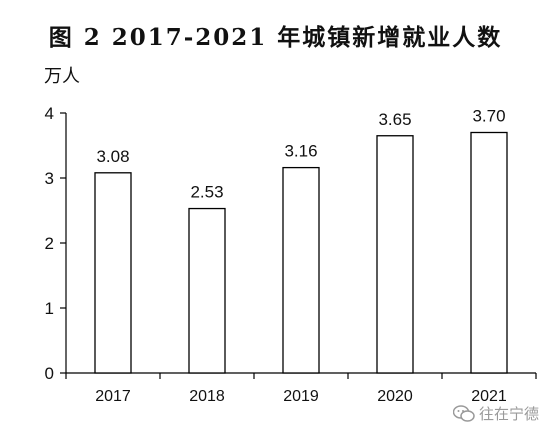 This screenshot has height=430, width=551. What do you see at coordinates (207, 396) in the screenshot?
I see `x-tick-label: 2018` at bounding box center [207, 396].